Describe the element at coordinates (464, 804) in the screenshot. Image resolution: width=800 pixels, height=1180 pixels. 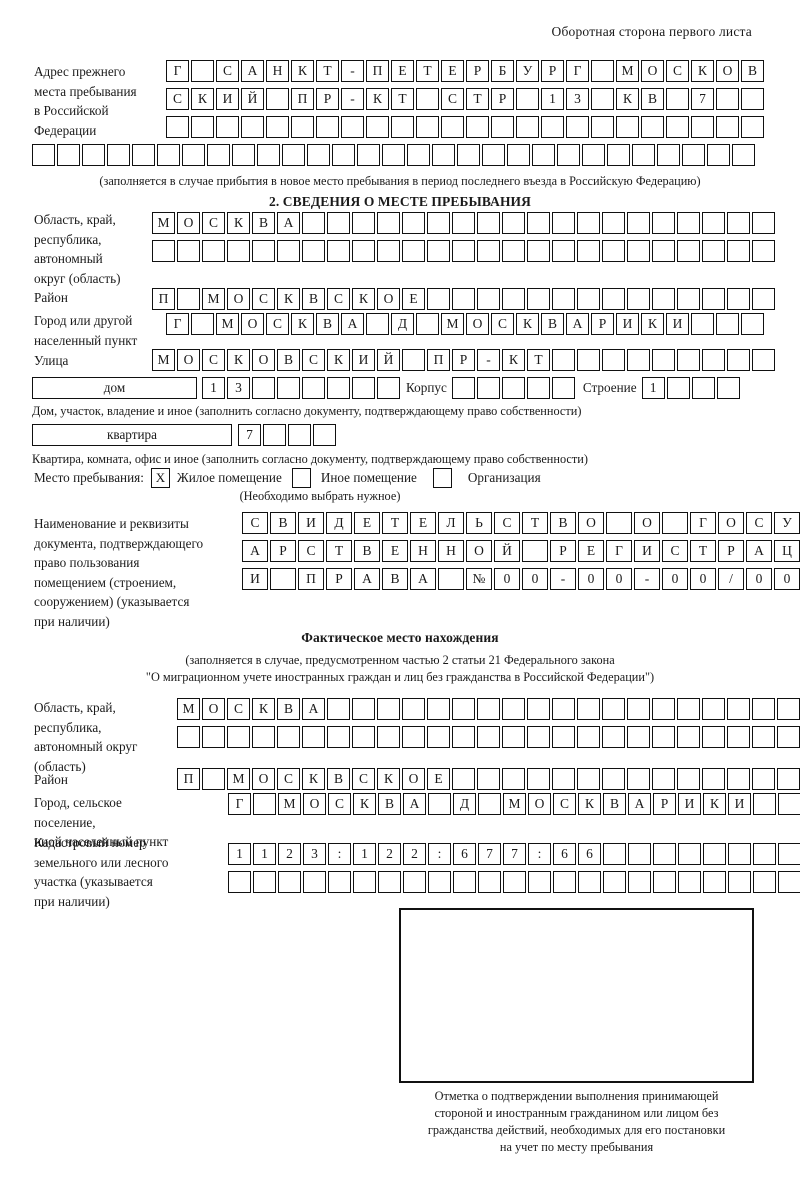
I see `char-cell: Д` at that location.